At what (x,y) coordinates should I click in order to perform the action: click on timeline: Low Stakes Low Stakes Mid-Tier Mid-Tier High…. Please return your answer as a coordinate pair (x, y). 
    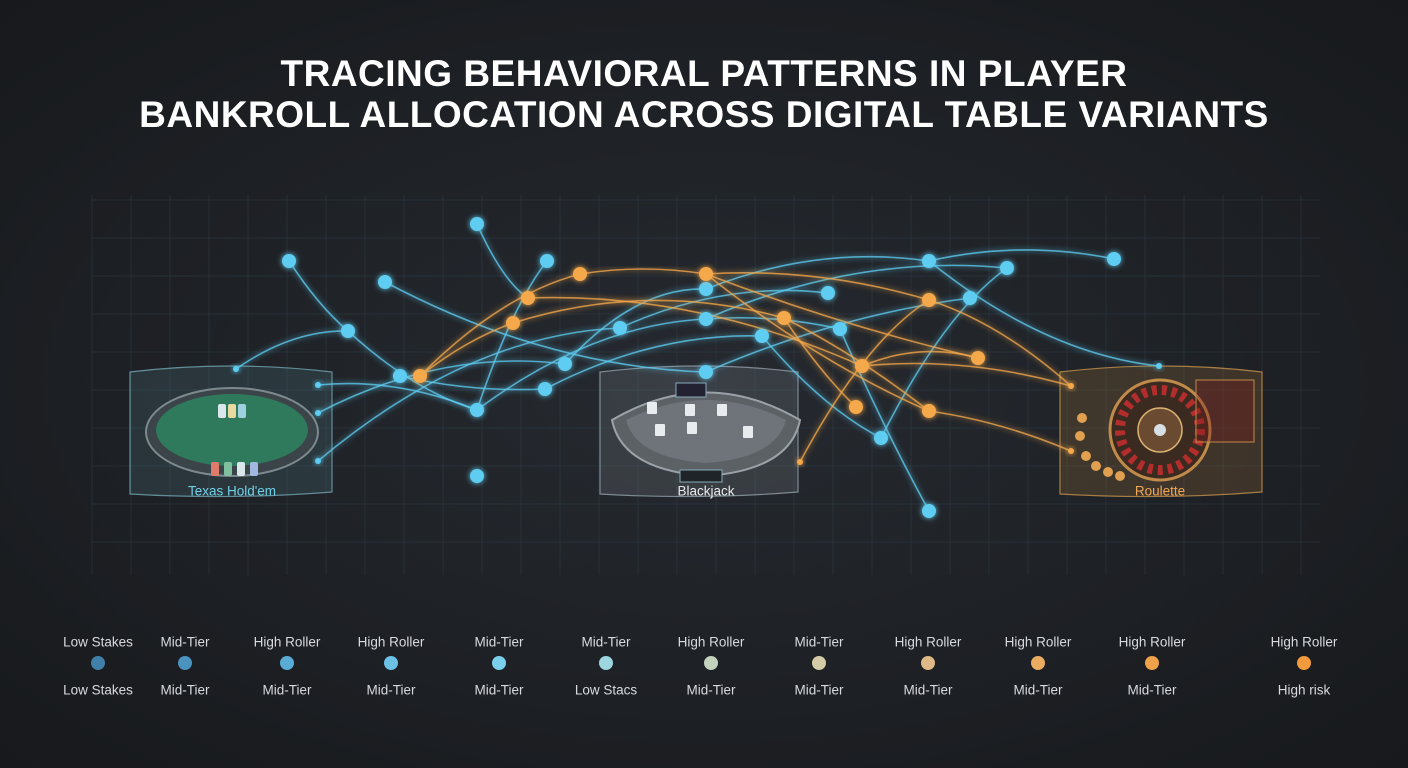
    Looking at the image, I should click on (704, 666).